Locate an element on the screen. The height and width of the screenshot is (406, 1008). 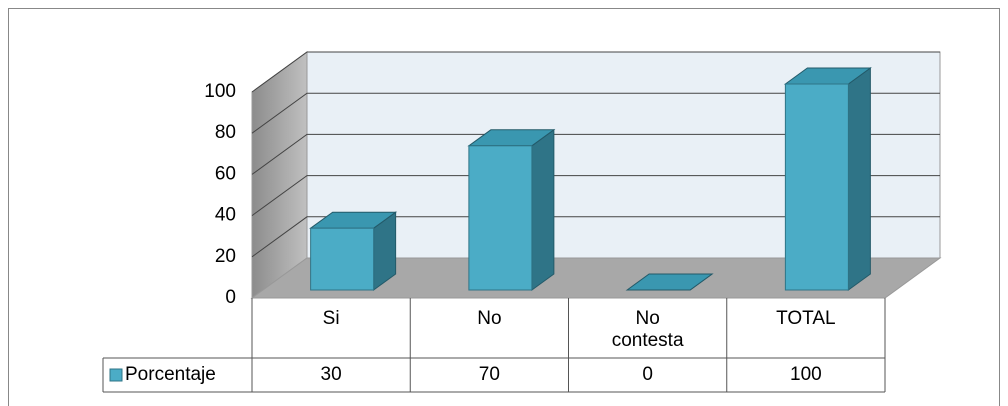
category-label-text: TOTAL is located at coordinates (806, 318).